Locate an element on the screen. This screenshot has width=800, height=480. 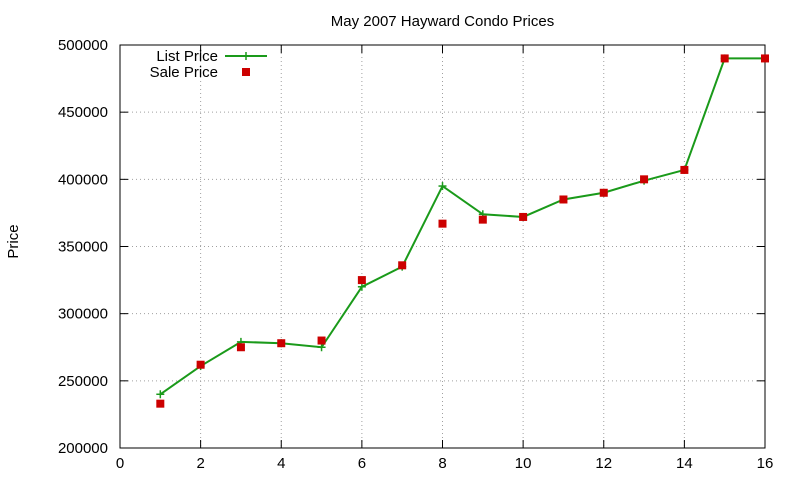
legend-plus is located at coordinates (246, 56).